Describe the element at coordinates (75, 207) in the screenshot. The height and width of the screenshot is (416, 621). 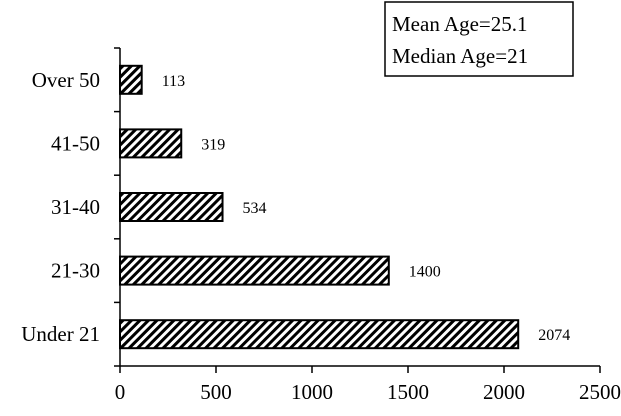
I see `category-label: 31-40` at that location.